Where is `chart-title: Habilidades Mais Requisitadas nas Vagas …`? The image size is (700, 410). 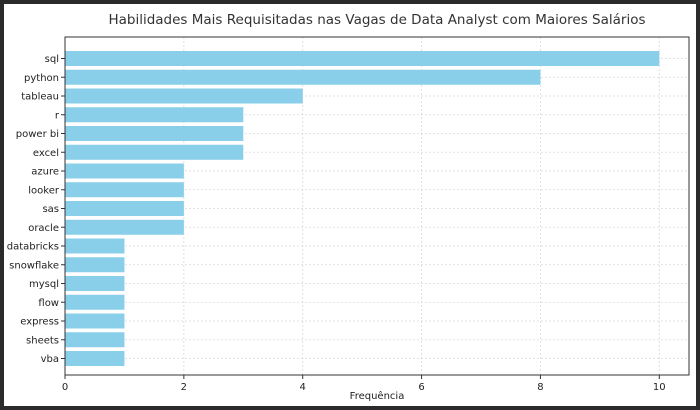 chart-title: Habilidades Mais Requisitadas nas Vagas … is located at coordinates (376, 20).